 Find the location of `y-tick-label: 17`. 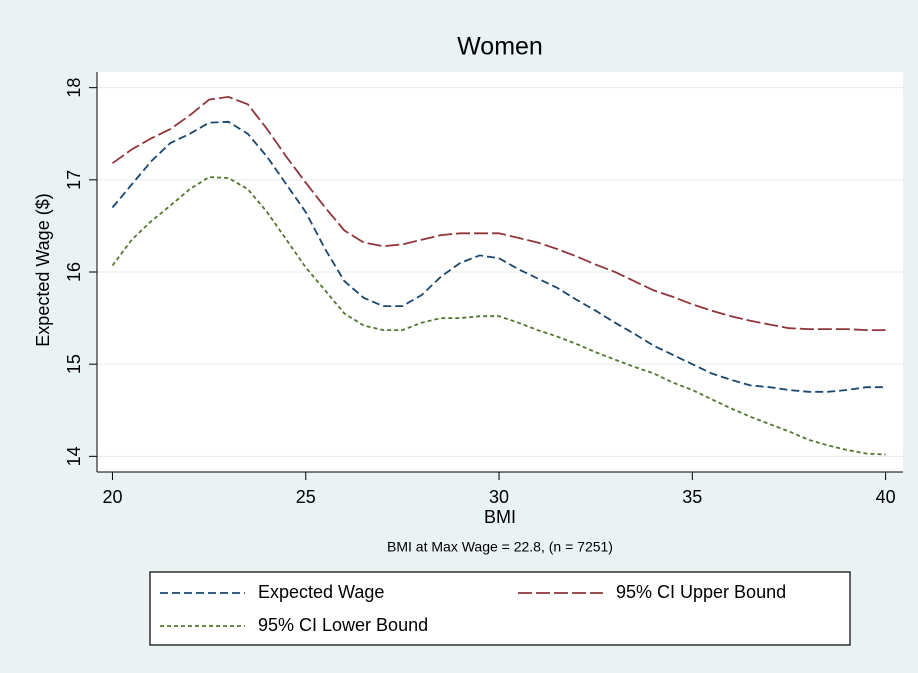

y-tick-label: 17 is located at coordinates (74, 180).